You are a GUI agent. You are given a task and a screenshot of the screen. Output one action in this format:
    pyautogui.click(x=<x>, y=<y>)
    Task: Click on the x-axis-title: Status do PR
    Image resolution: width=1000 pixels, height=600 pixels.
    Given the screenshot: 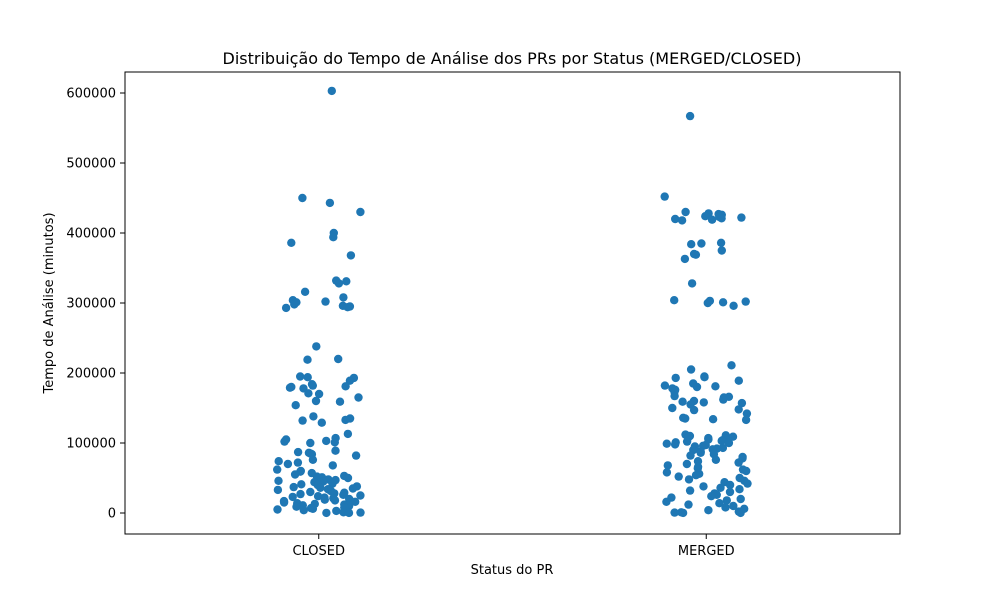 What is the action you would take?
    pyautogui.click(x=512, y=570)
    